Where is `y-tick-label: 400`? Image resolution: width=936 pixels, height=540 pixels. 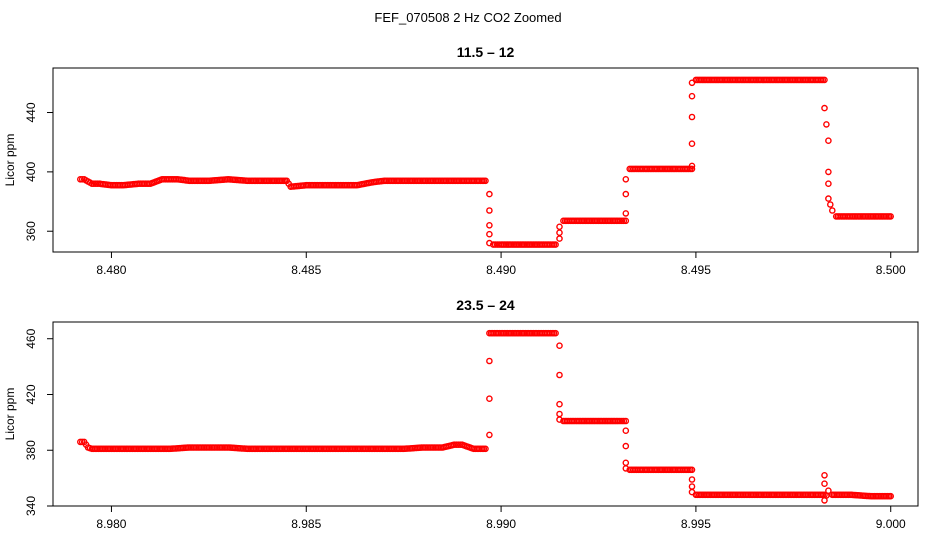
y-tick-label: 400 is located at coordinates (31, 172).